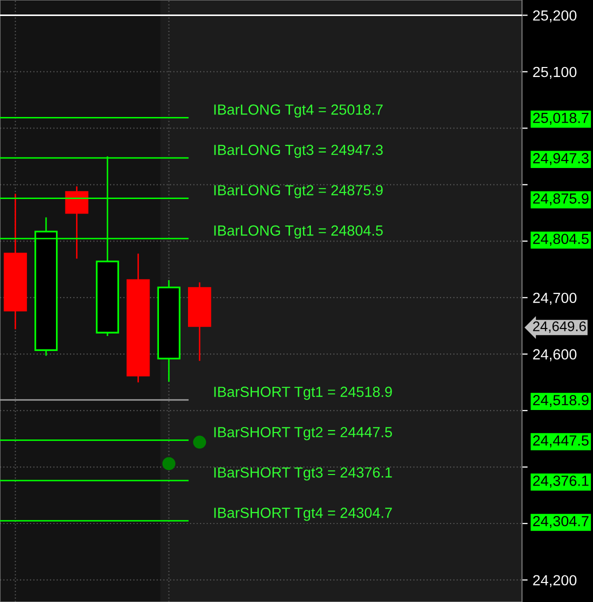 The height and width of the screenshot is (602, 593). I want to click on y-tick-label: 24,804.5, so click(561, 240).